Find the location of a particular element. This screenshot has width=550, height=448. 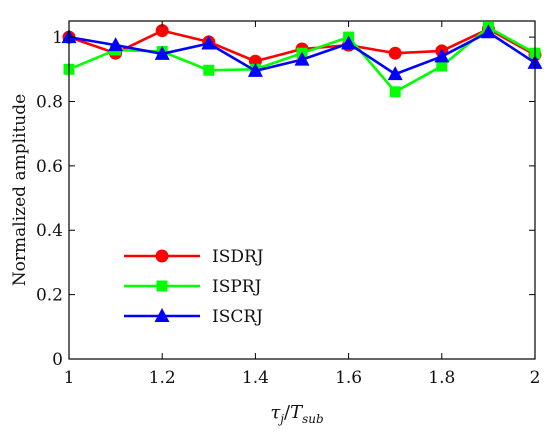

y-tick-label: 0.6 is located at coordinates (49, 167).